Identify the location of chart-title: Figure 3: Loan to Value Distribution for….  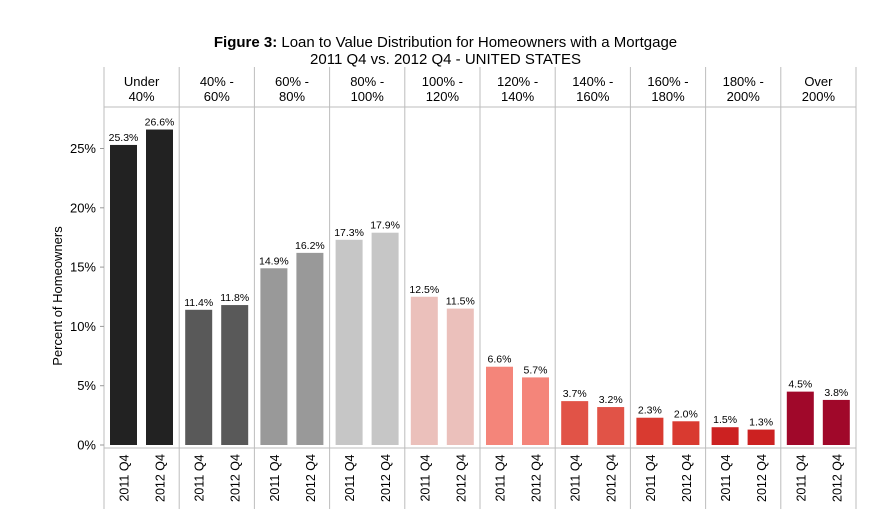
(445, 42).